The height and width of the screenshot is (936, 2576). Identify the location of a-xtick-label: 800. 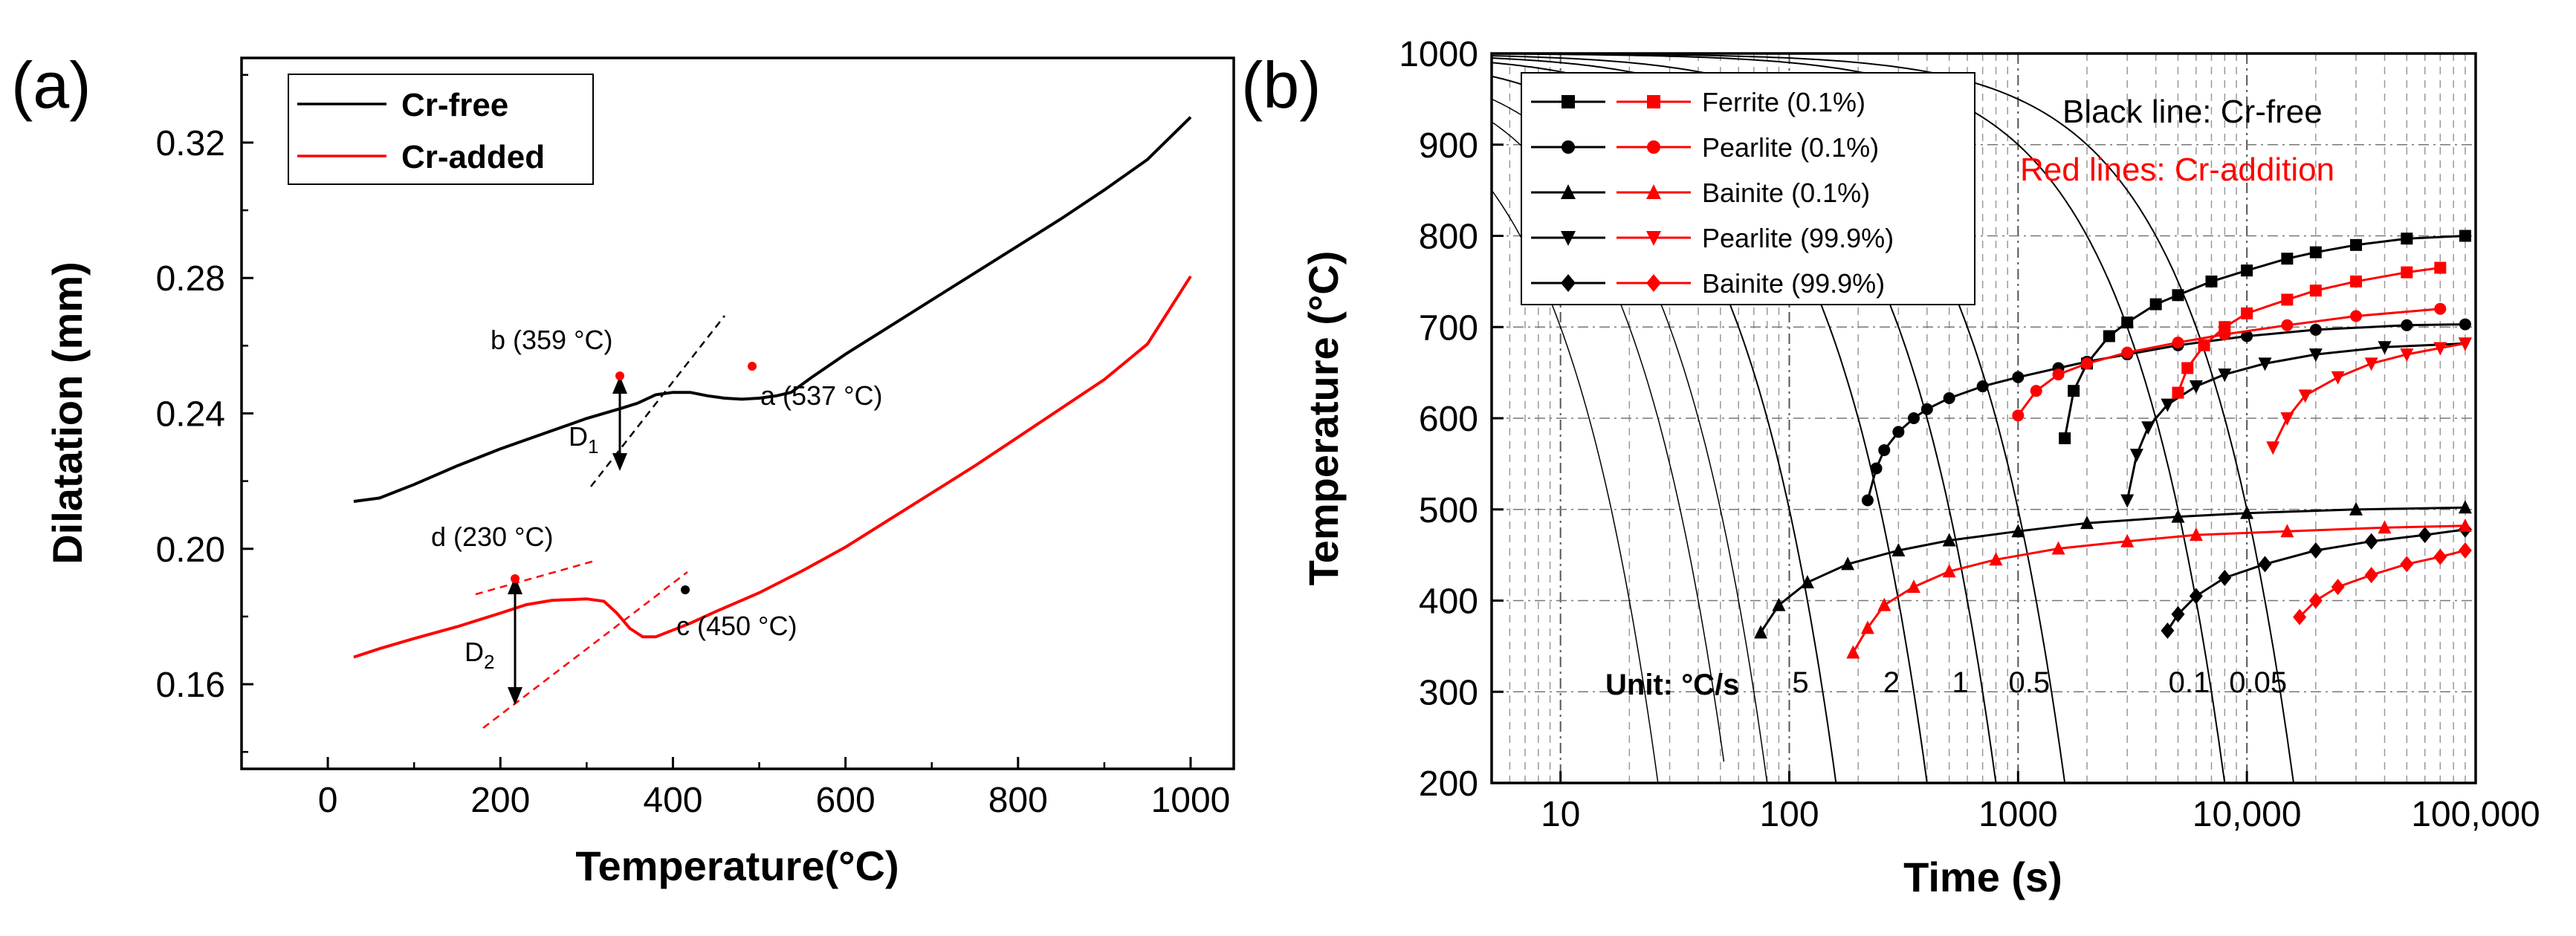
(1018, 801).